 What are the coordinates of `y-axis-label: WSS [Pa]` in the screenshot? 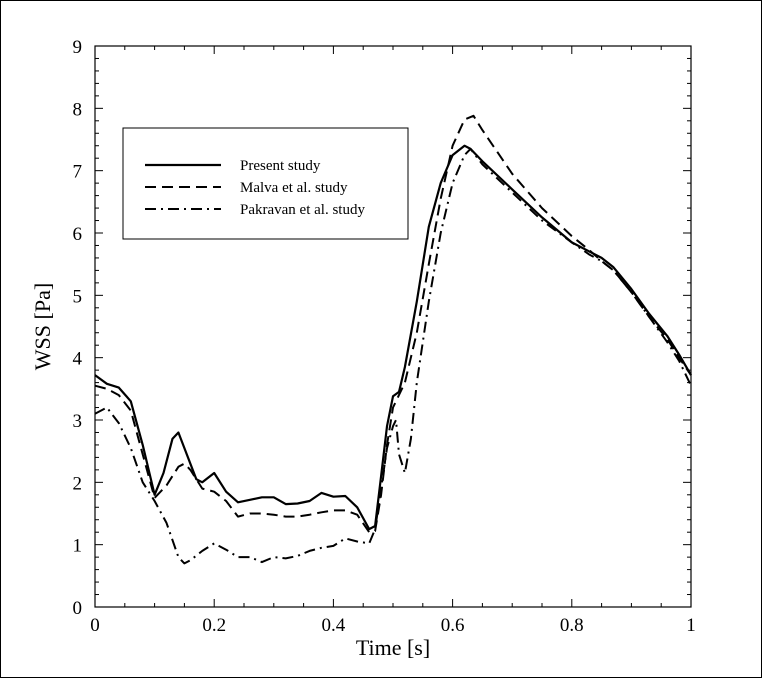 It's located at (42, 326).